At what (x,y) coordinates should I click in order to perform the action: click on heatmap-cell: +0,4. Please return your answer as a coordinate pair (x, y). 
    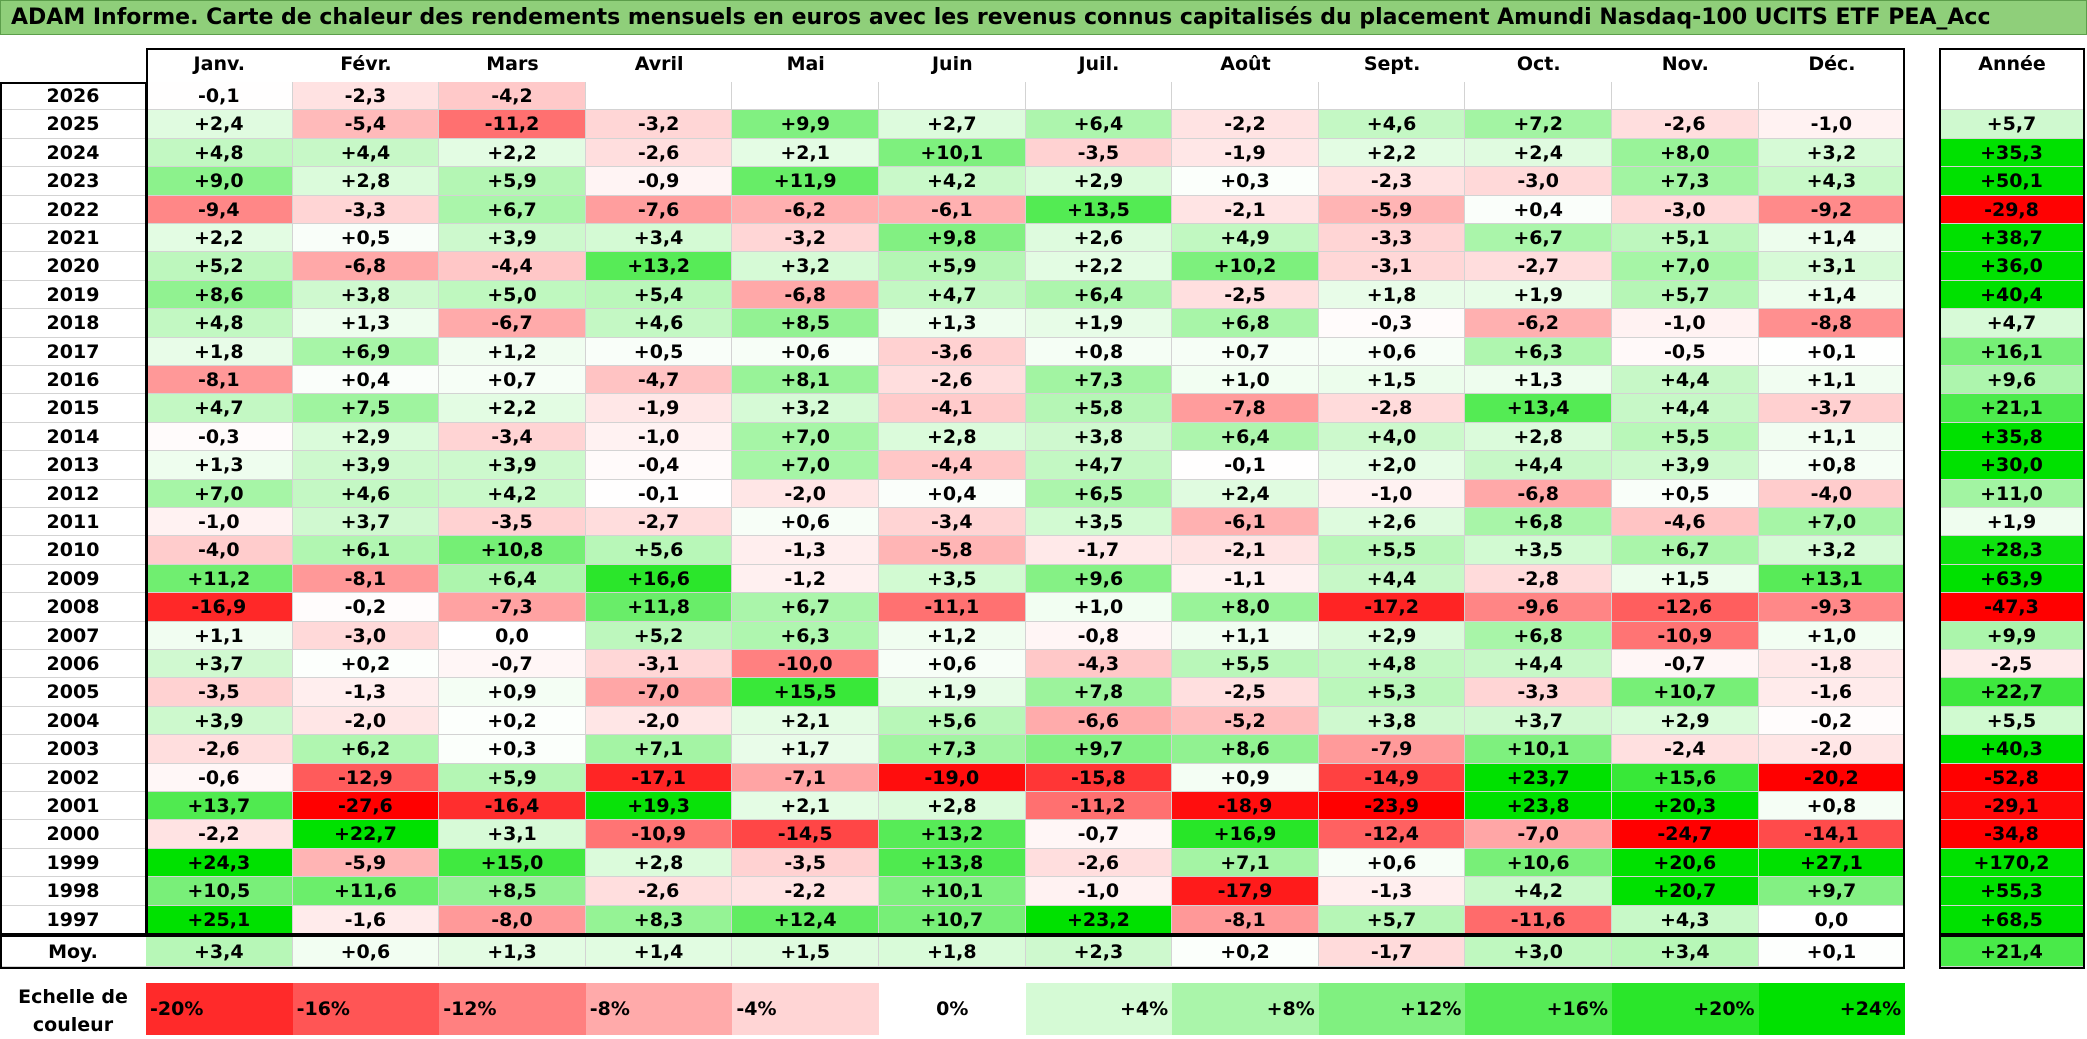
    Looking at the image, I should click on (366, 380).